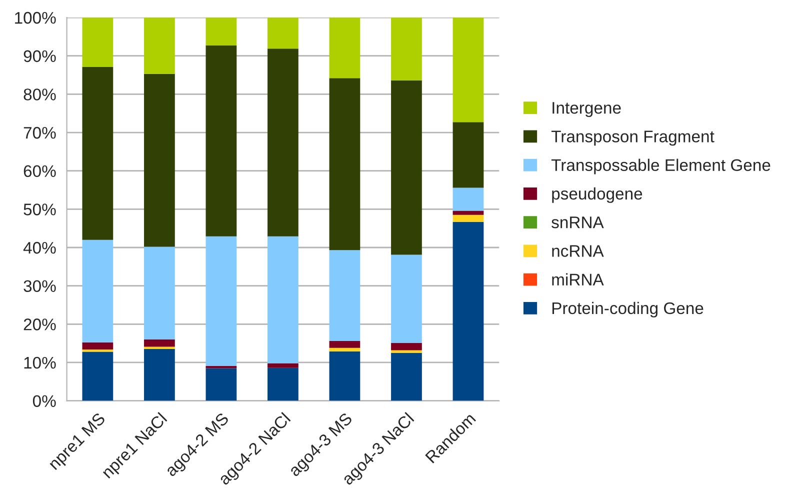 This screenshot has width=786, height=501. I want to click on y-tick-label: 90%, so click(40, 56).